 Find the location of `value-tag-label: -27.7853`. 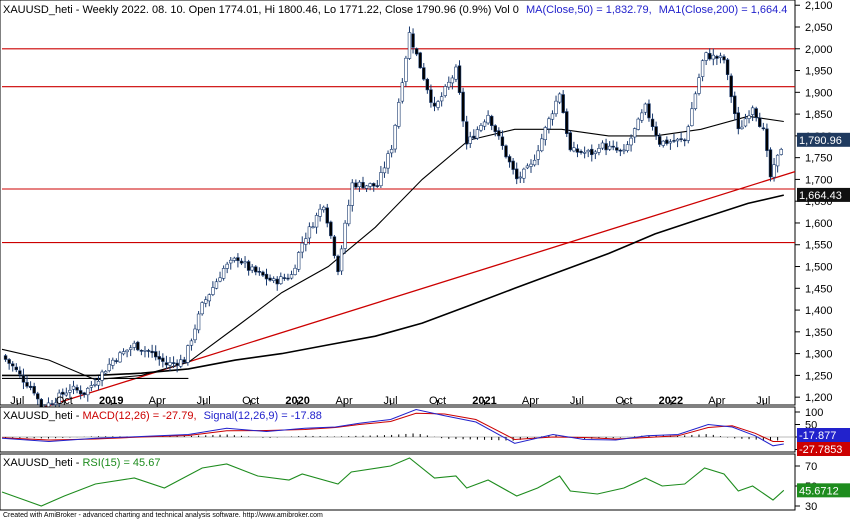

value-tag-label: -27.7853 is located at coordinates (820, 450).